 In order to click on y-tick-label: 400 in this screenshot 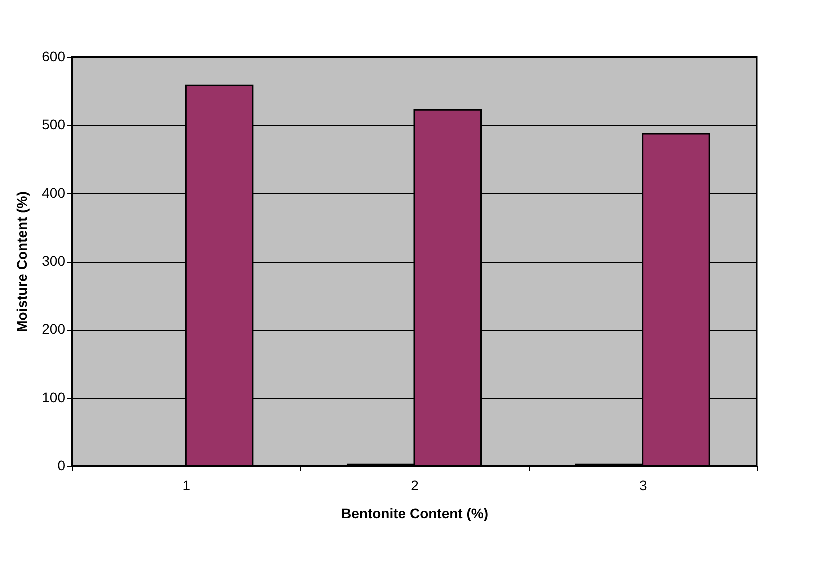, I will do `click(54, 192)`.